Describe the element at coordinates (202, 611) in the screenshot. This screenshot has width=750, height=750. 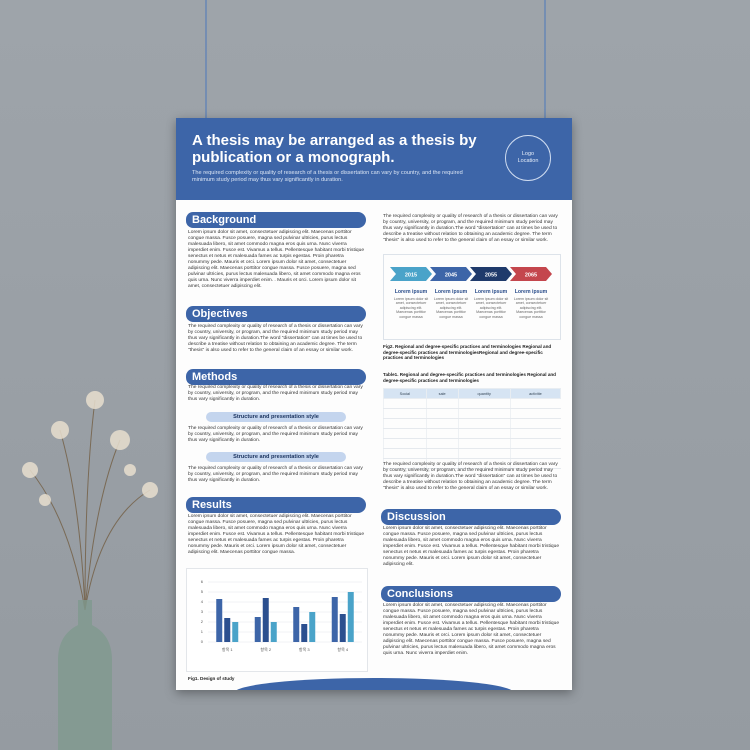
I see `y-tick-label: 3` at that location.